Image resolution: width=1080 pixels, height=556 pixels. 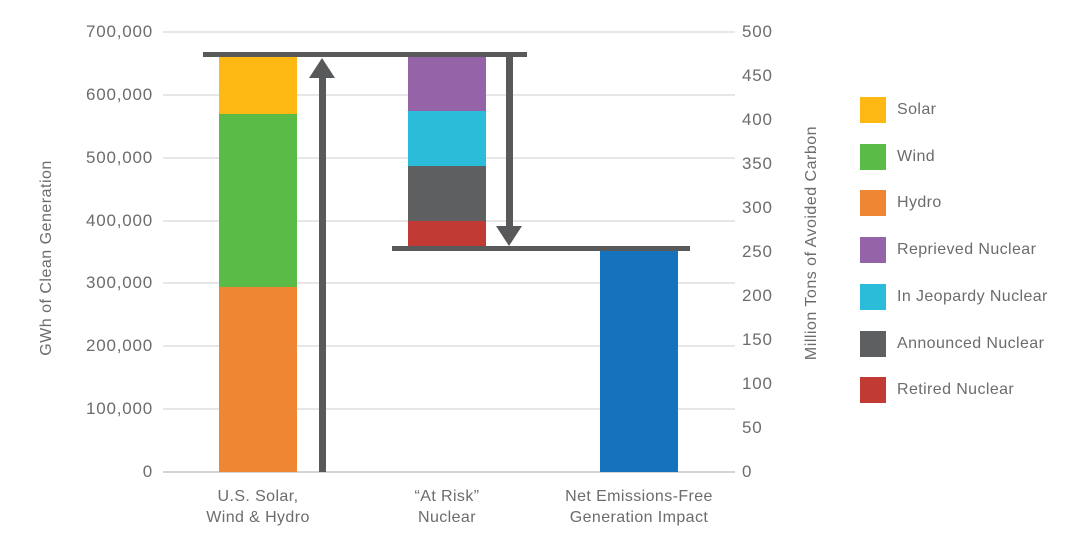 I want to click on left-axis-tick-label: 300,000, so click(x=119, y=282).